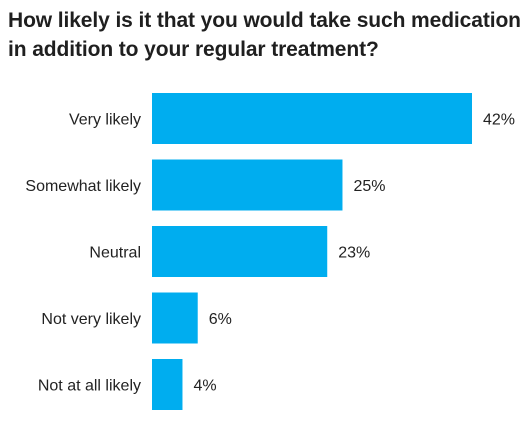 The height and width of the screenshot is (422, 530). Describe the element at coordinates (204, 386) in the screenshot. I see `value-label: 4%` at that location.